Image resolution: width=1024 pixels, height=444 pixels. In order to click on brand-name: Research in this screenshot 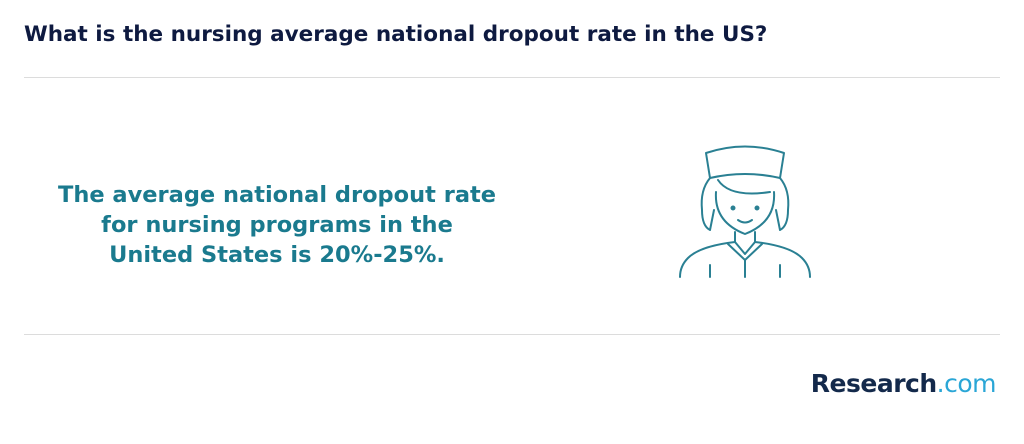, I will do `click(873, 383)`.